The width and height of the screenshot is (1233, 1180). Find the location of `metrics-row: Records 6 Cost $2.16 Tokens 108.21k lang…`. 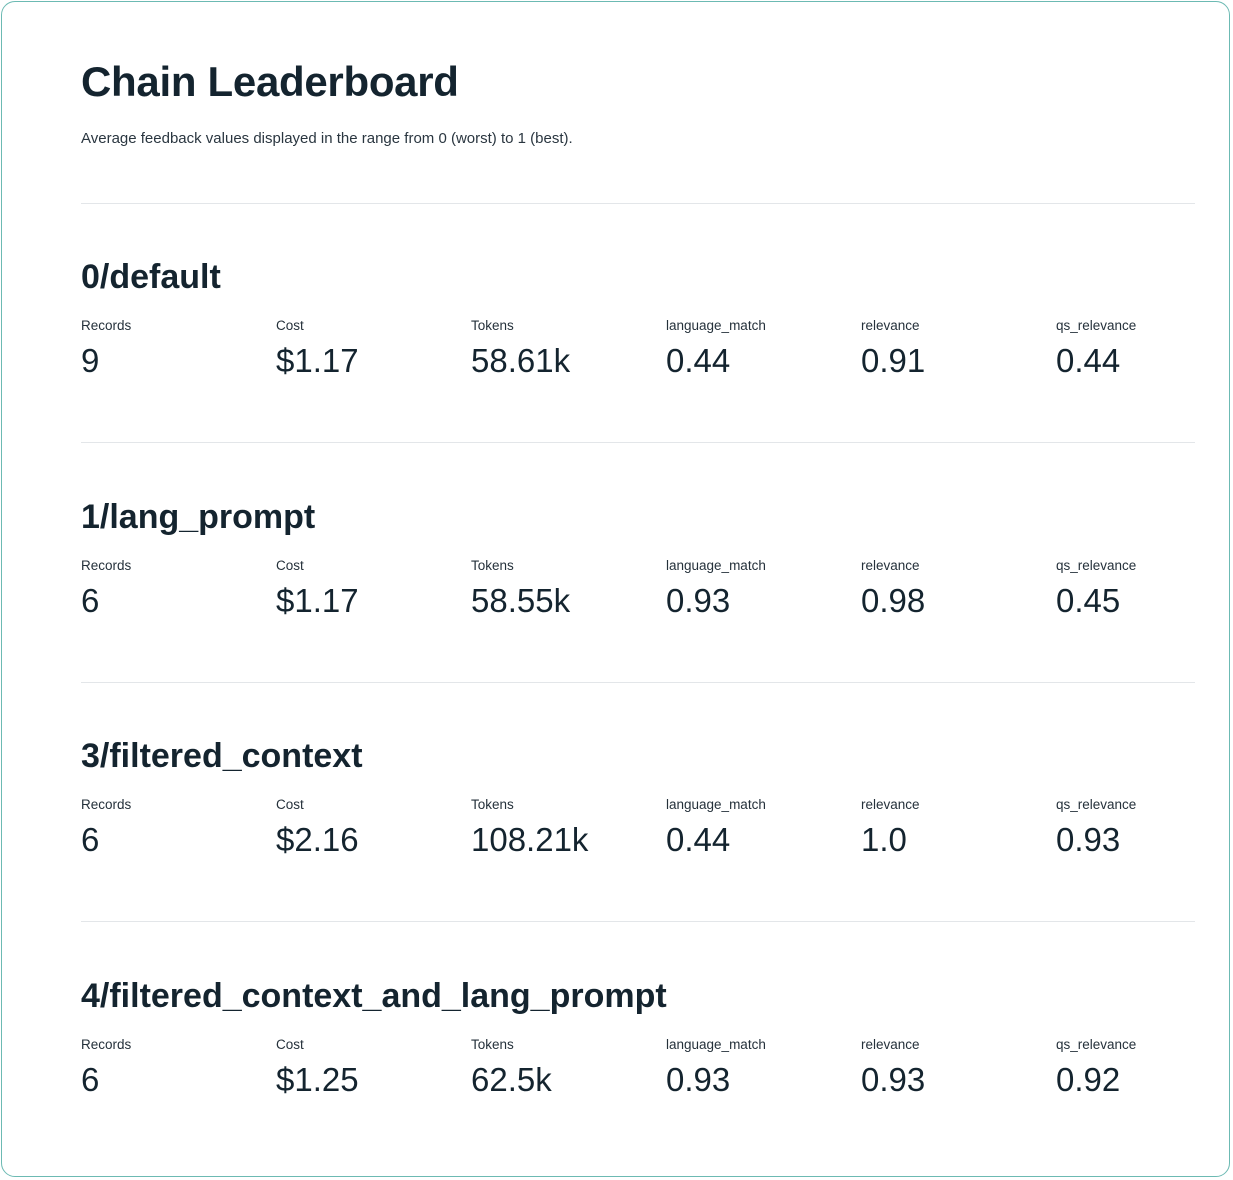

metrics-row: Records 6 Cost $2.16 Tokens 108.21k lang… is located at coordinates (638, 832).